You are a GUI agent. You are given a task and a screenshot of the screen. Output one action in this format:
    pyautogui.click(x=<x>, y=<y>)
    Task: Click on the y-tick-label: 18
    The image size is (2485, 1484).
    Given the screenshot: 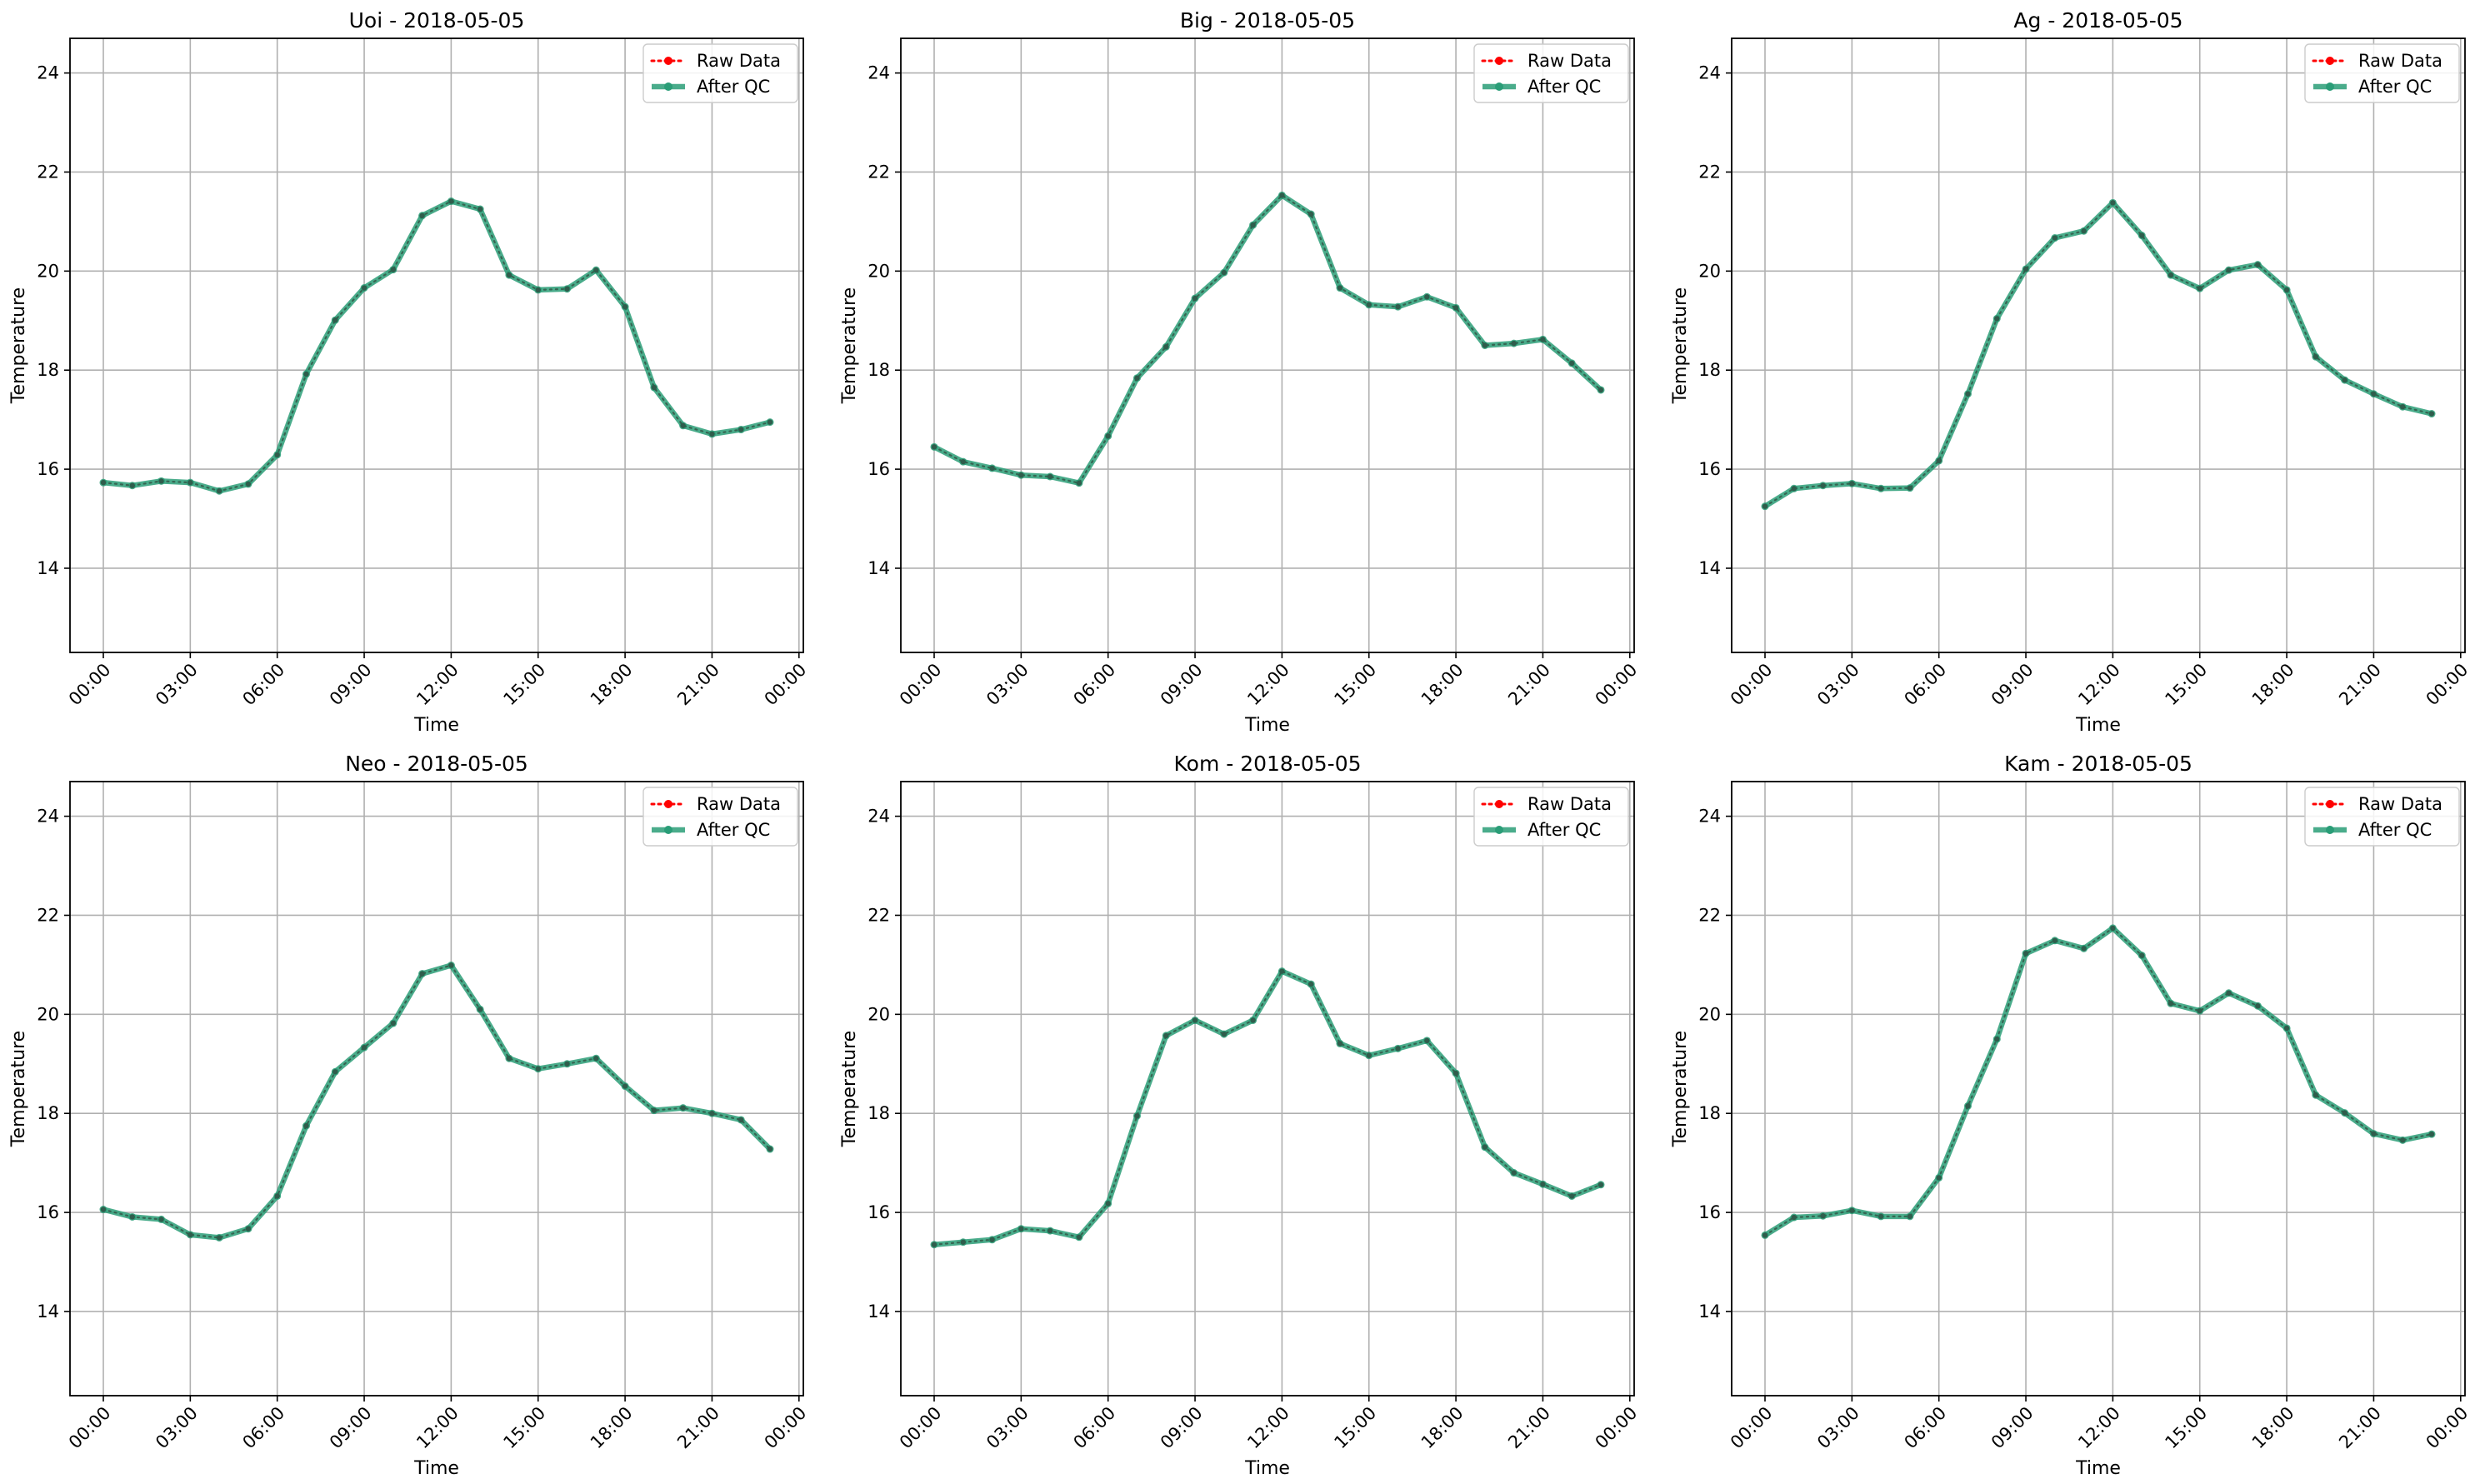 What is the action you would take?
    pyautogui.click(x=879, y=1113)
    